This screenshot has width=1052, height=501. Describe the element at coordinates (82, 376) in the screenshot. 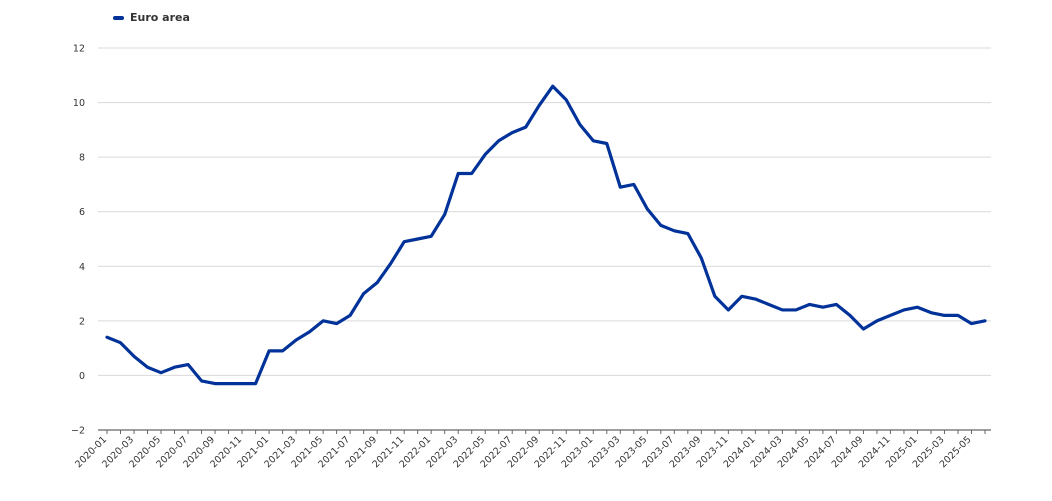

I see `y-tick-label: 0` at that location.